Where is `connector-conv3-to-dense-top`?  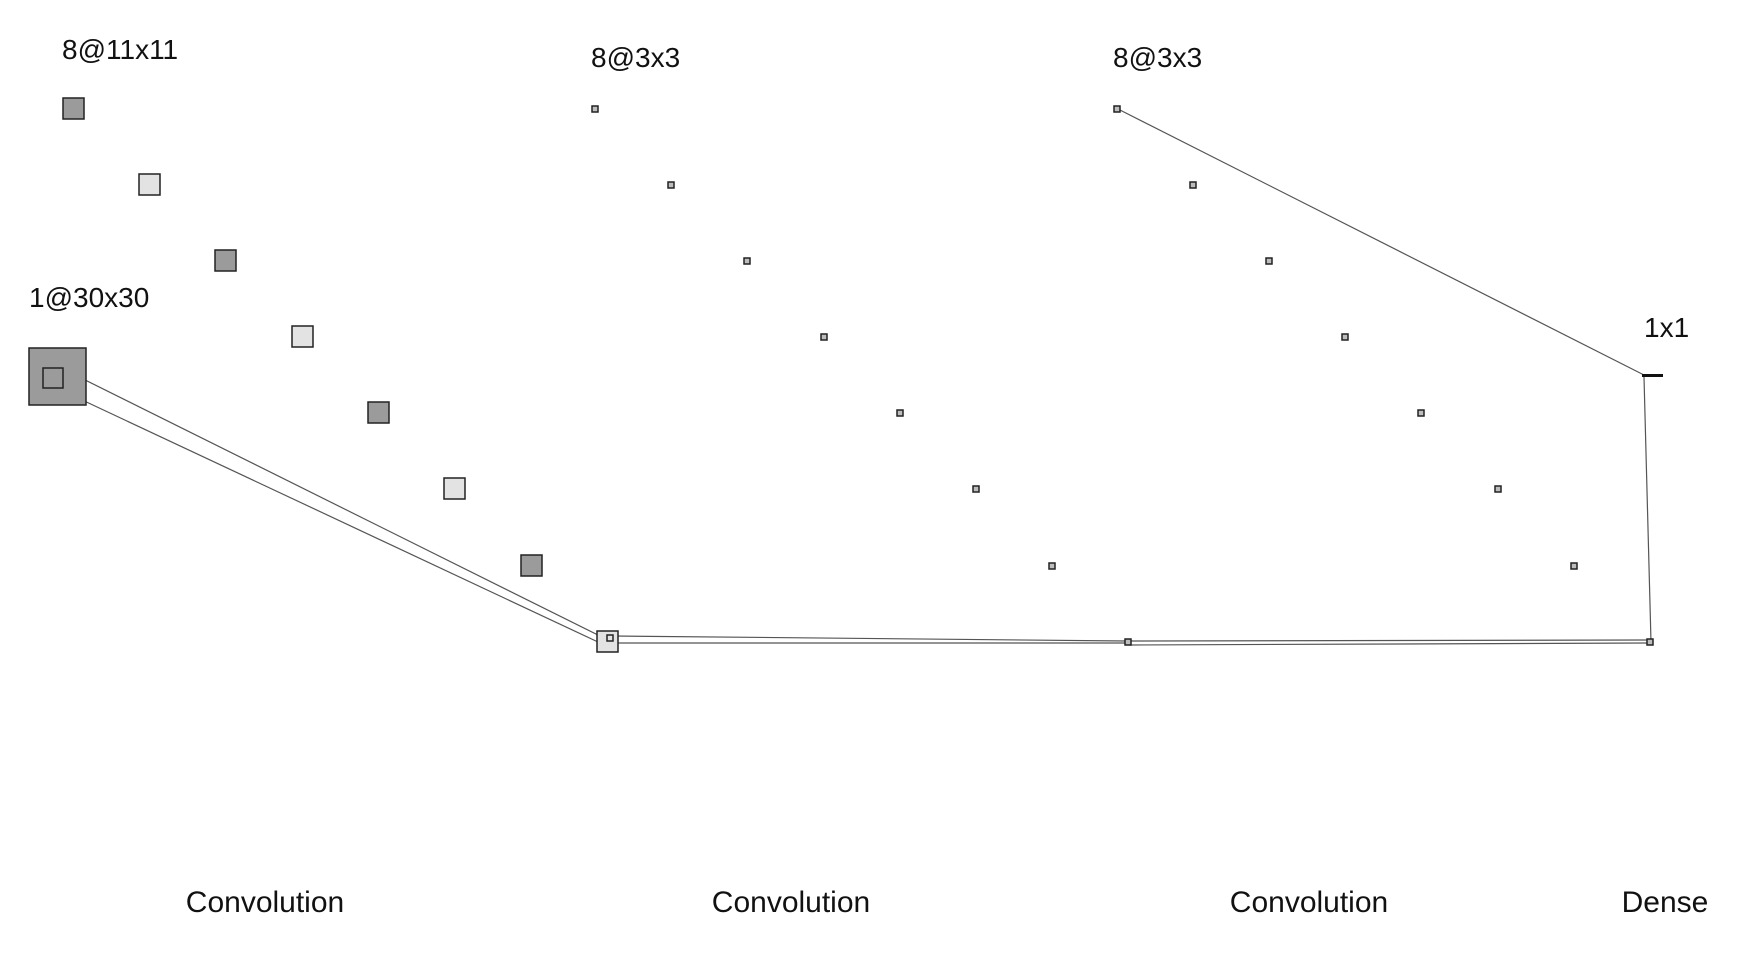
connector-conv3-to-dense-top is located at coordinates (1380, 241).